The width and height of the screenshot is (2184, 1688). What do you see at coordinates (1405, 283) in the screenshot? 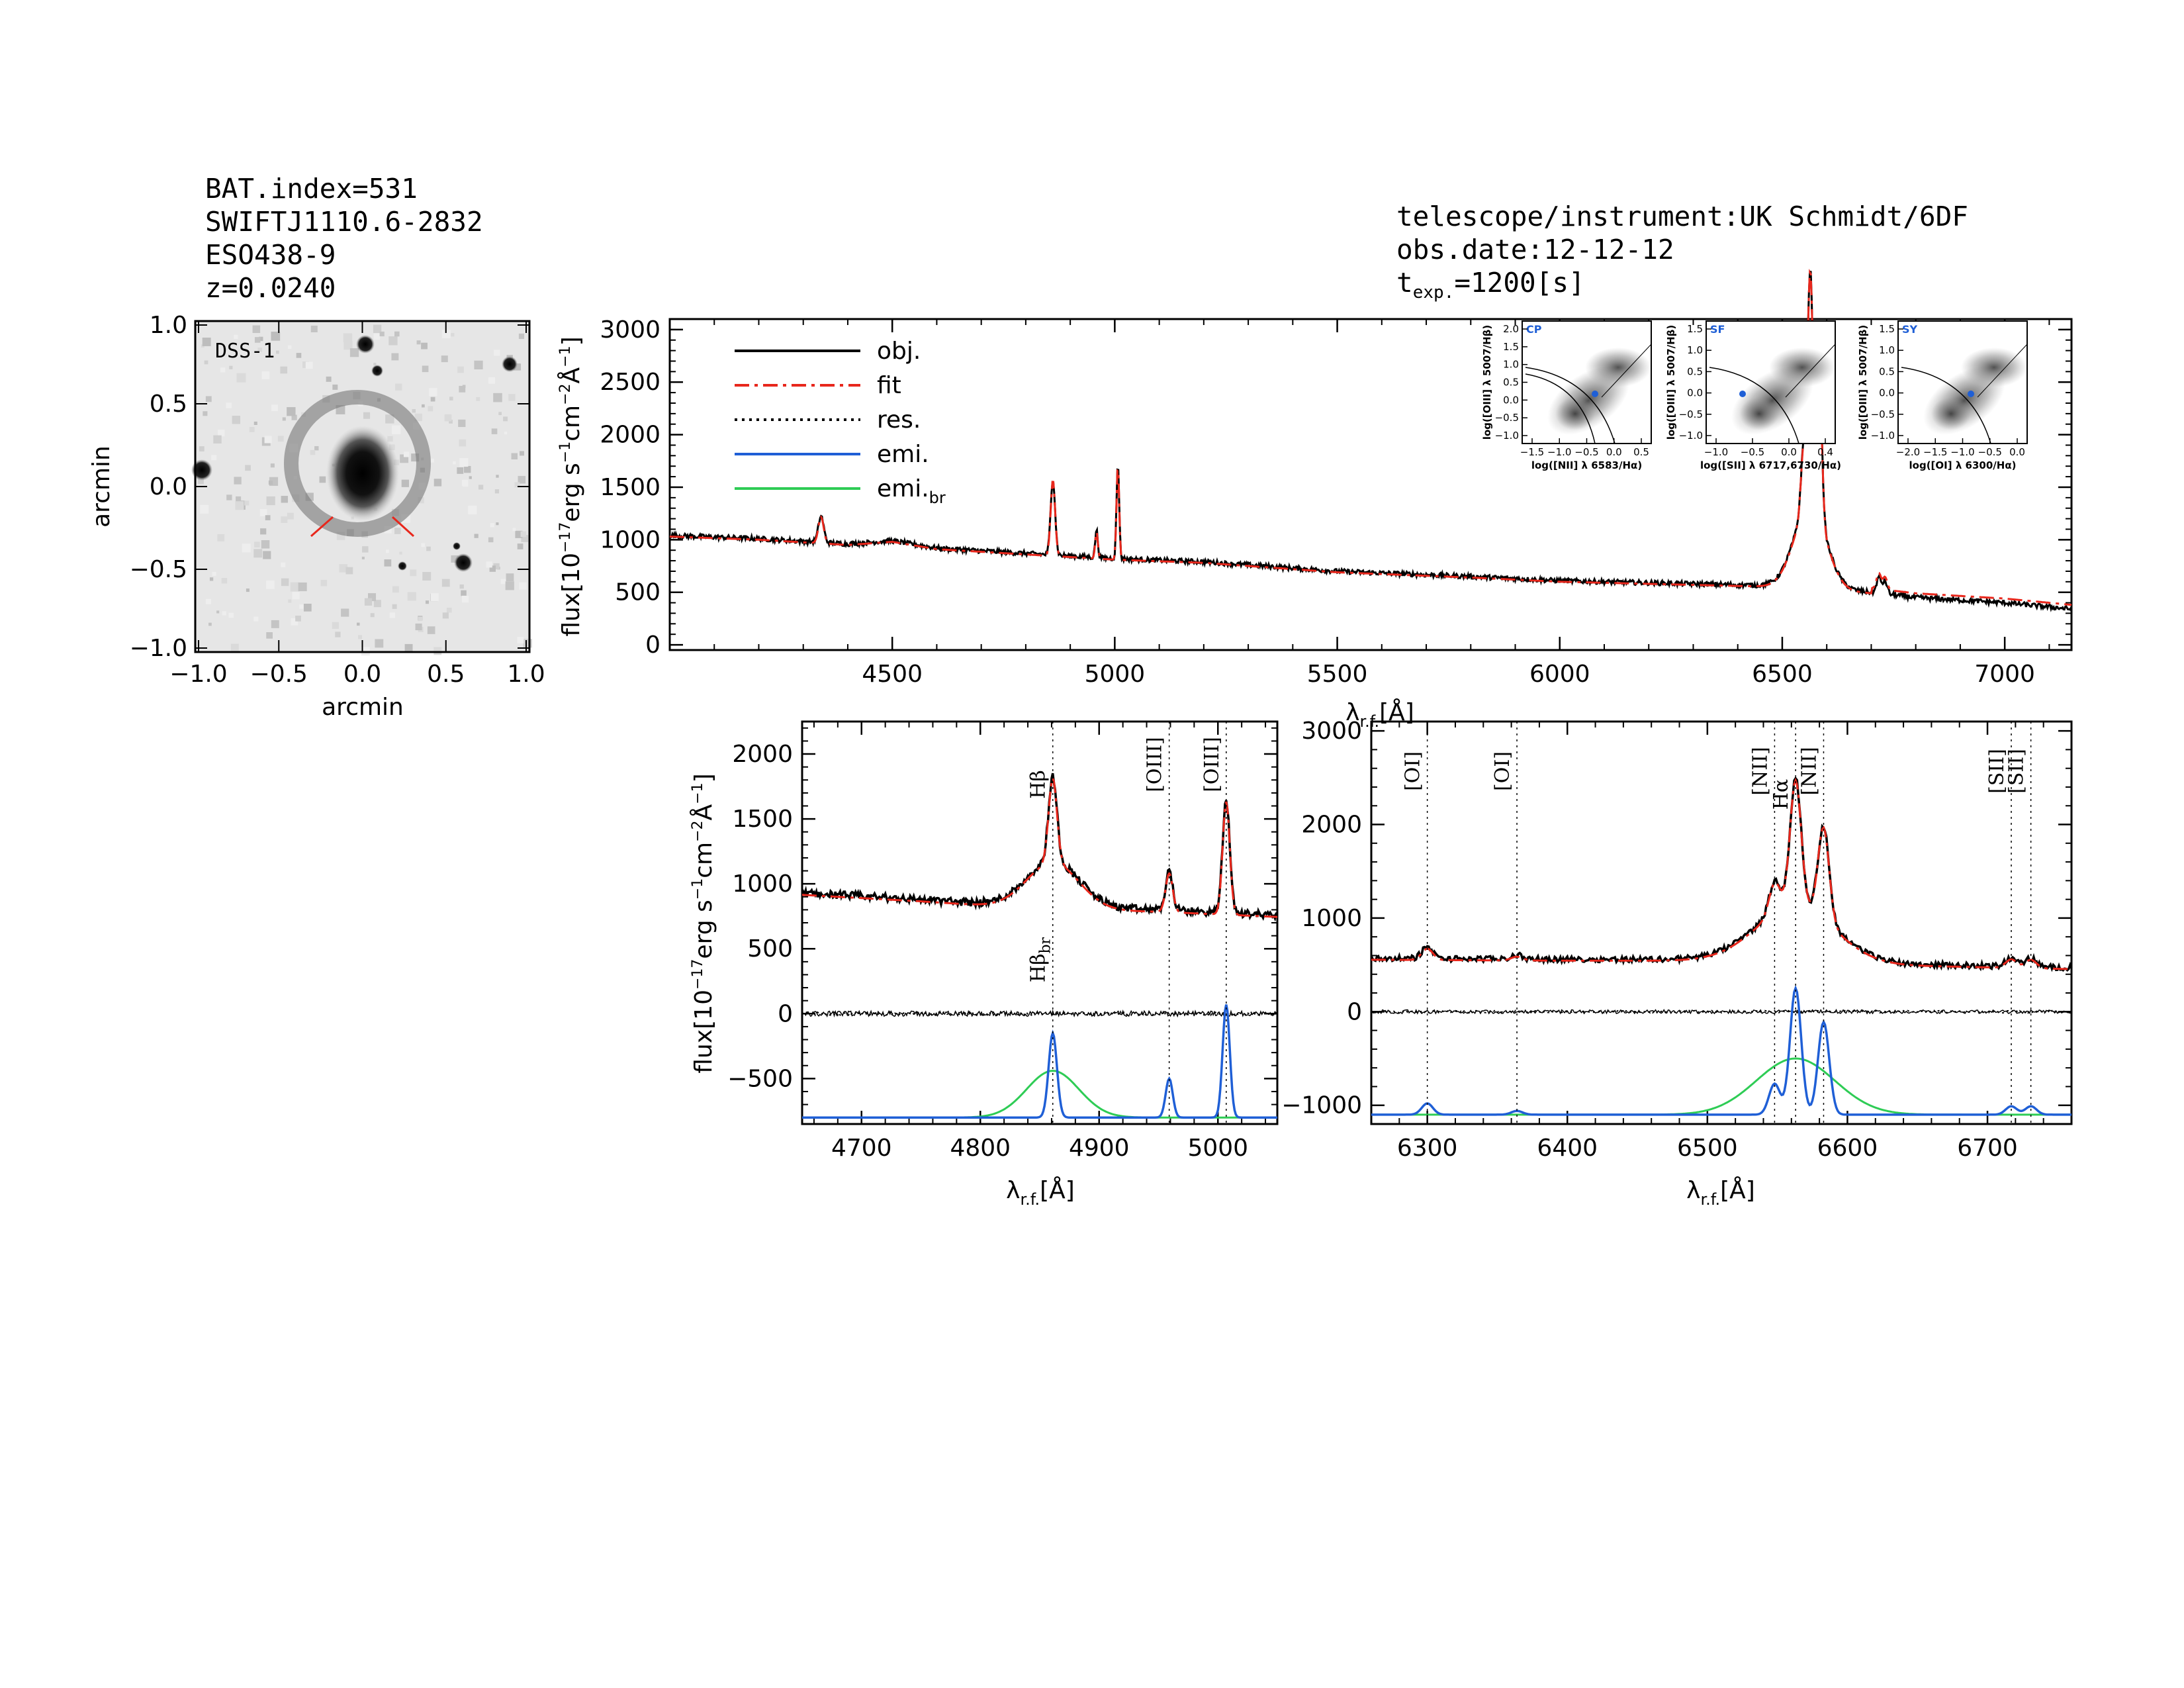
I see `texp-prefix: t` at bounding box center [1405, 283].